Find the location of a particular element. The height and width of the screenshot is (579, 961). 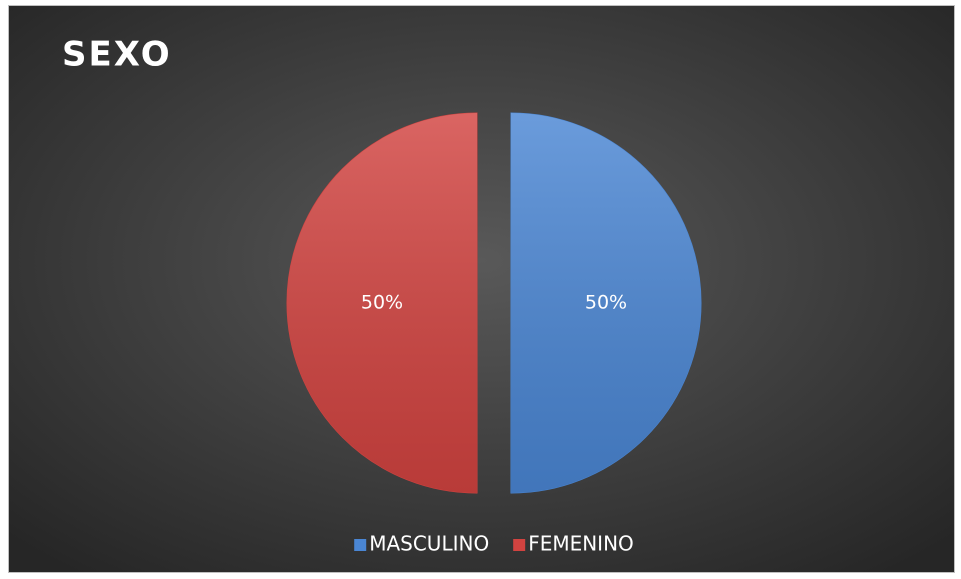

legend: MASCULINO FEMENINO is located at coordinates (494, 544).